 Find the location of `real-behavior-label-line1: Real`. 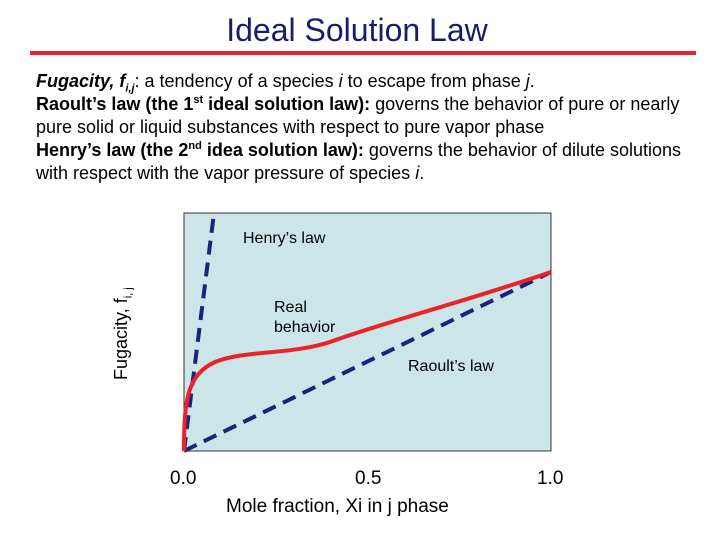

real-behavior-label-line1: Real is located at coordinates (290, 307).